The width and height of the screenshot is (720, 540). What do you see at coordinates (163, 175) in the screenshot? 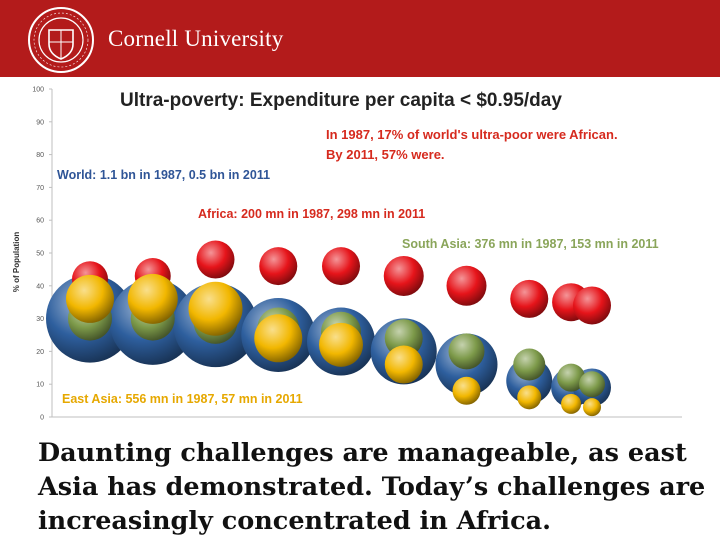
I see `annotation-world: World: 1.1 bn in 1987, 0.5 bn in 2011` at bounding box center [163, 175].